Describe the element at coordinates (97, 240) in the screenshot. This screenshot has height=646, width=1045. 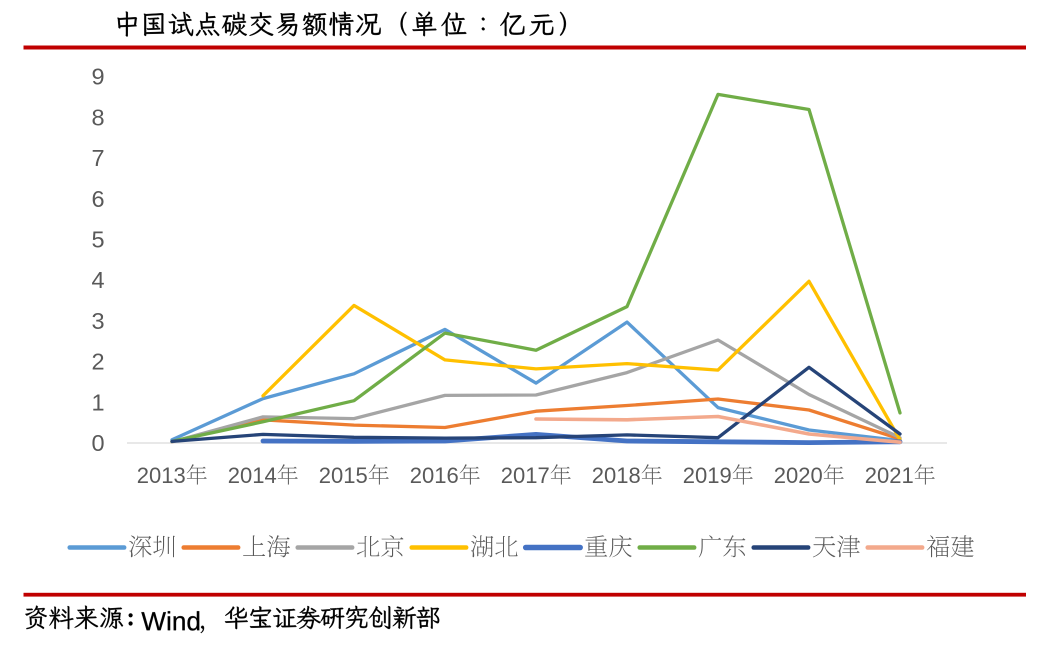
I see `svg-text: 5` at that location.